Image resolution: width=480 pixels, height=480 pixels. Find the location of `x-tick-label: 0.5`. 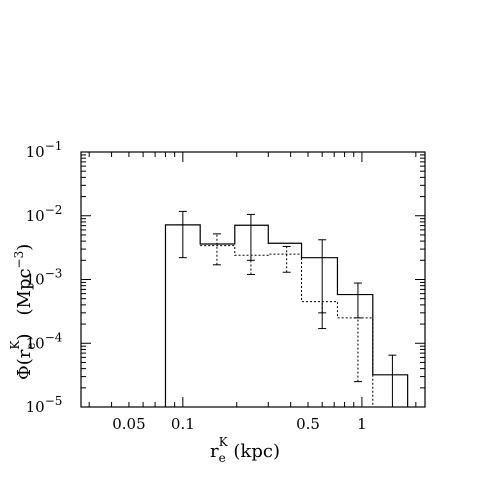

x-tick-label: 0.5 is located at coordinates (308, 424).